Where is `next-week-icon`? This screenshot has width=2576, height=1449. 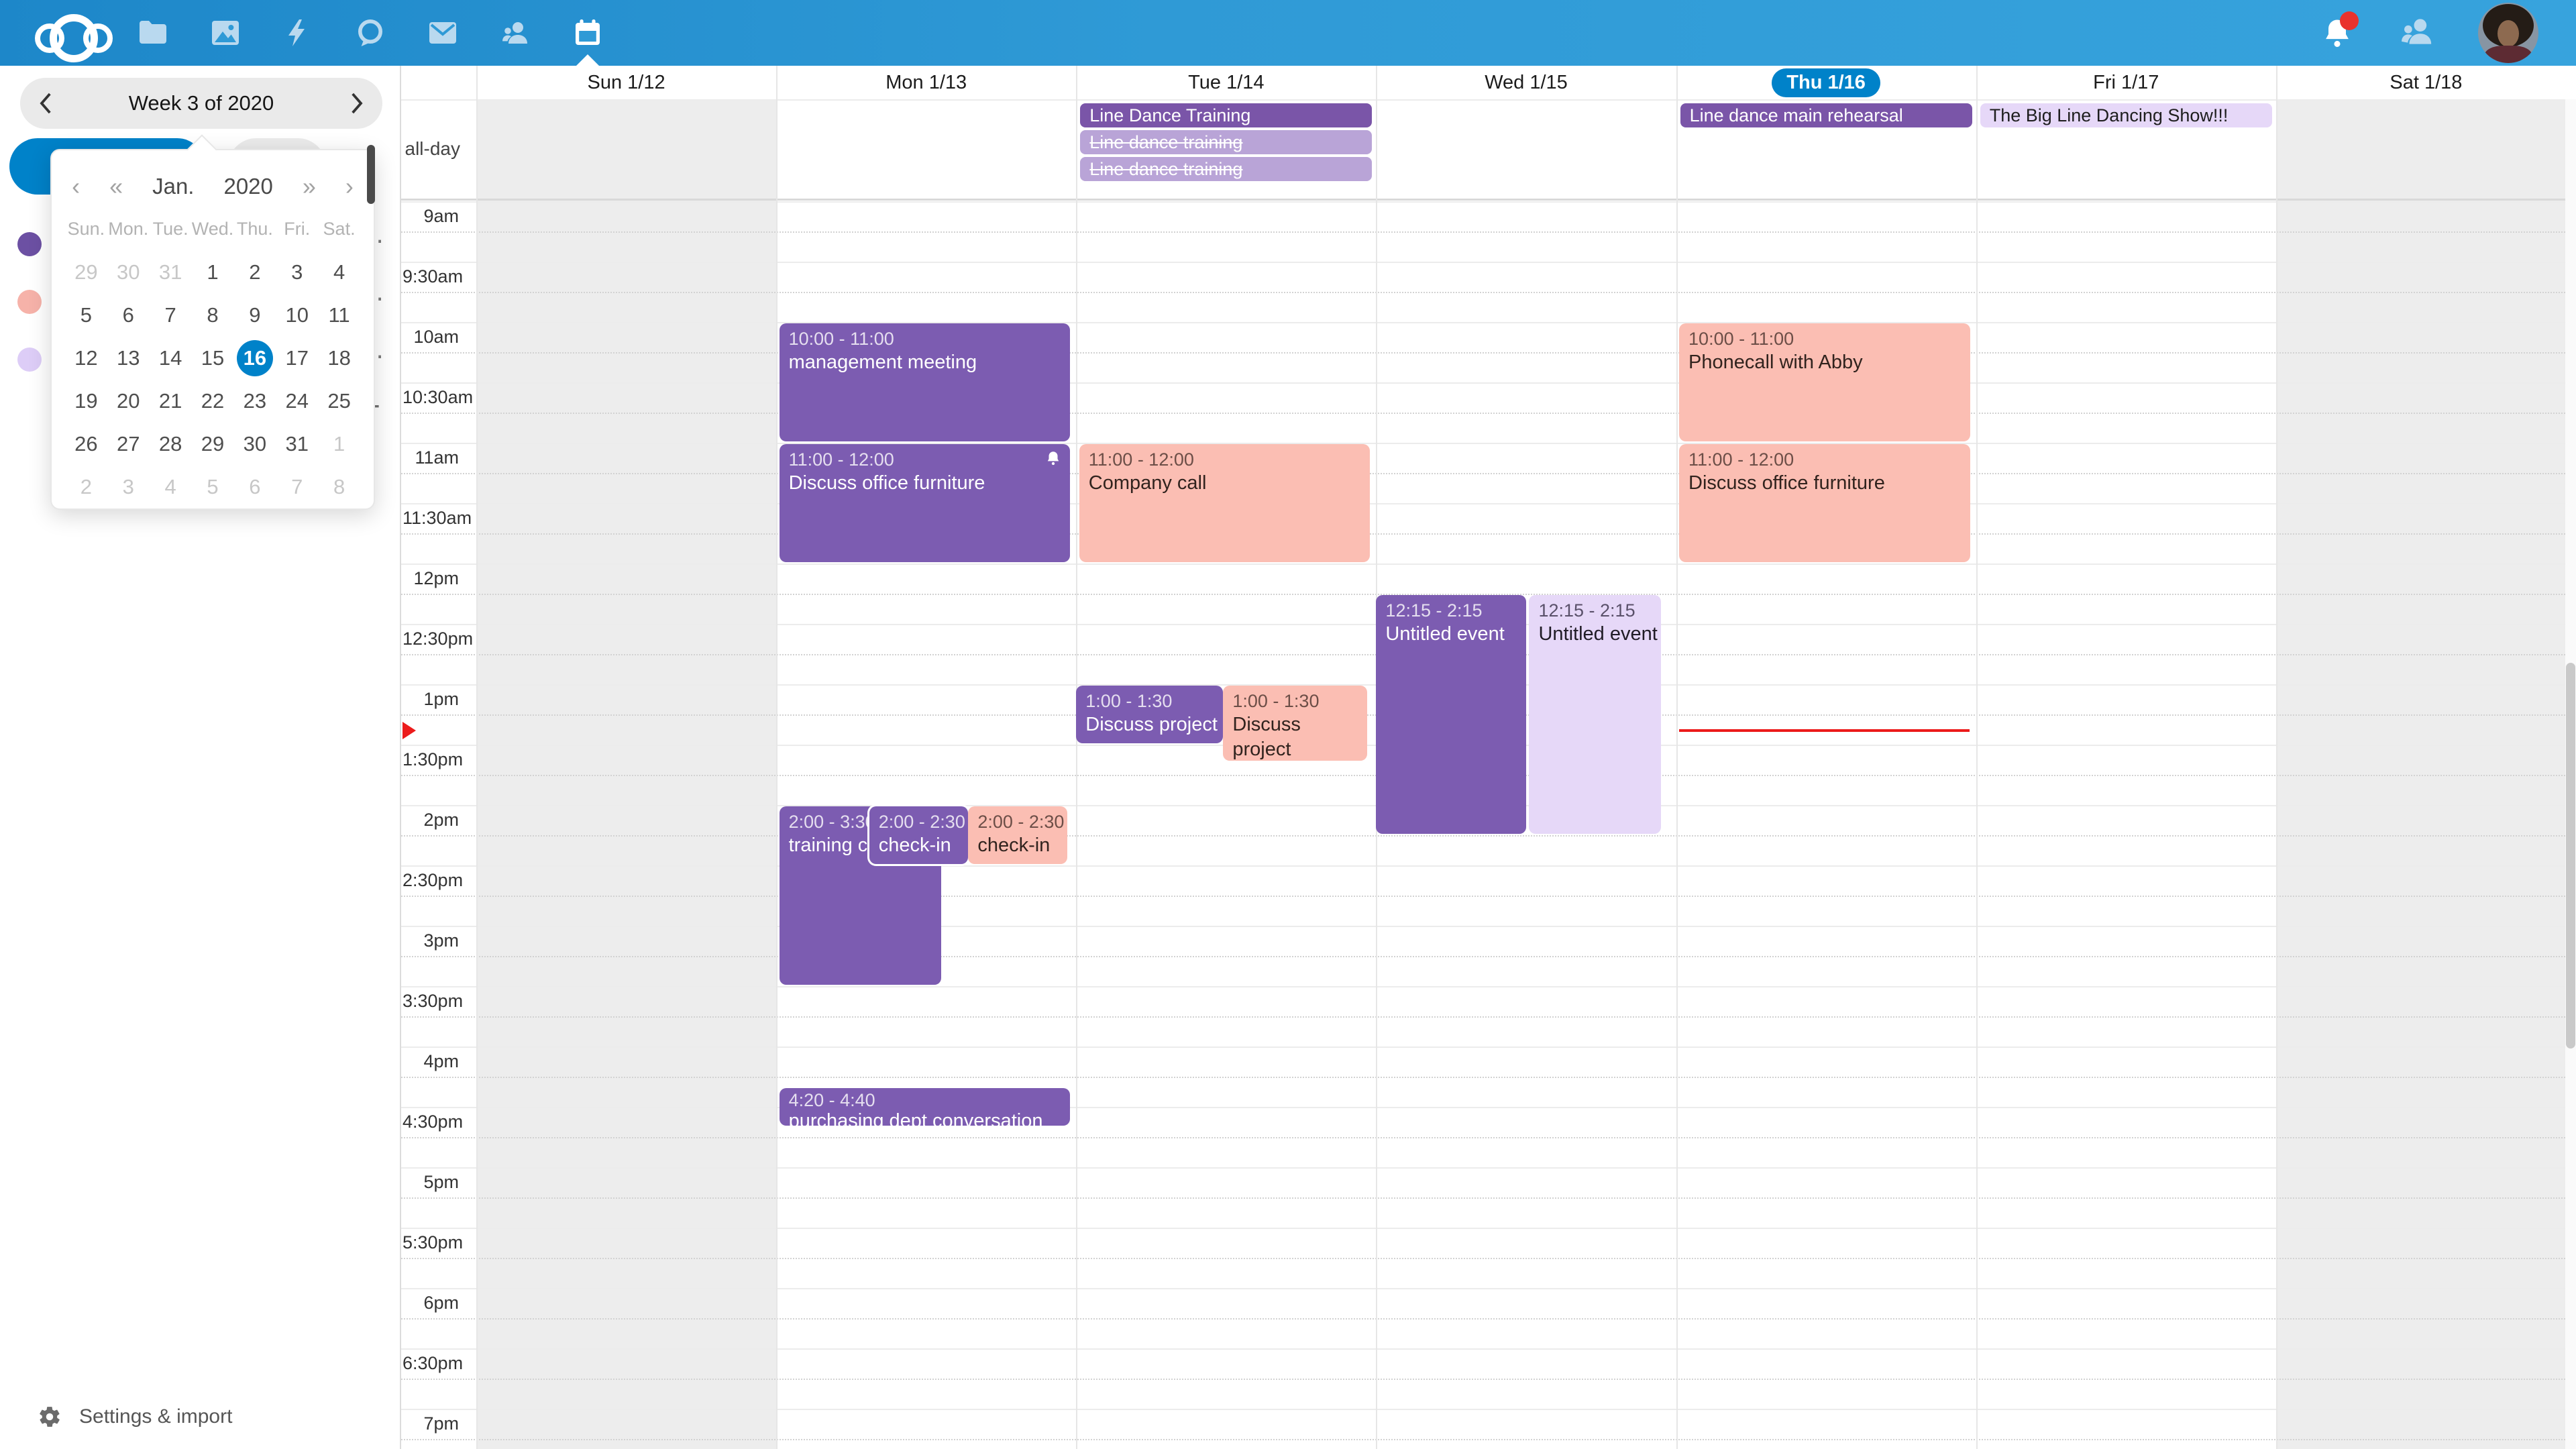 next-week-icon is located at coordinates (356, 103).